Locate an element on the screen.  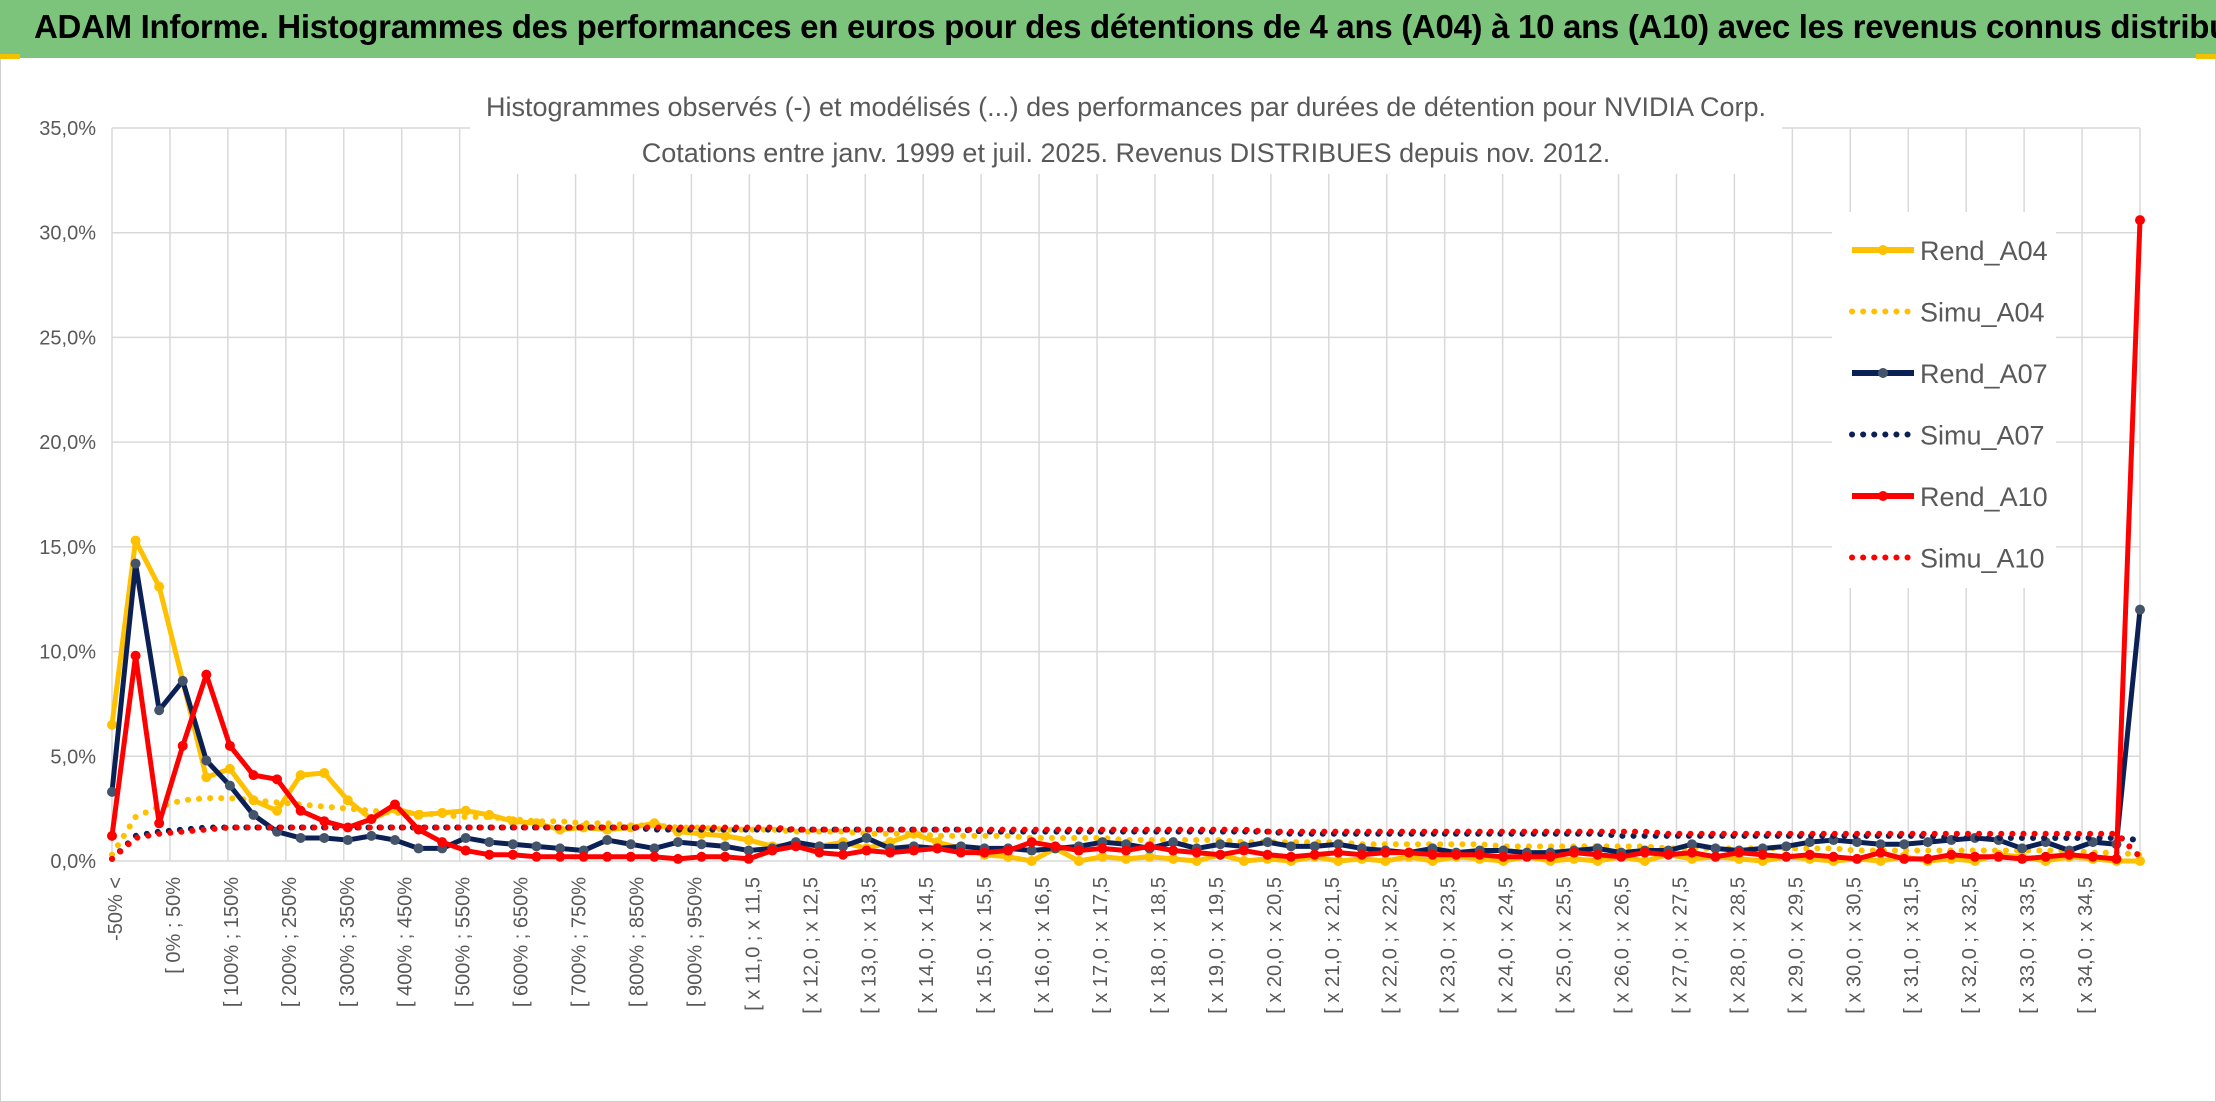
x-tick-label: [ 100% ; 150% is located at coordinates (232, 942).